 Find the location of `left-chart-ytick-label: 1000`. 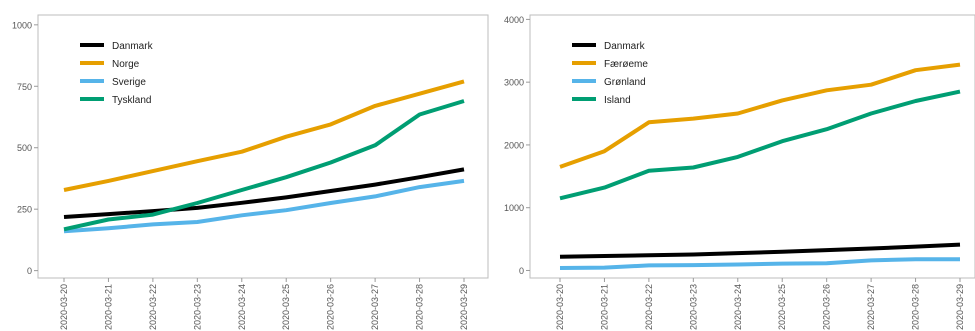

left-chart-ytick-label: 1000 is located at coordinates (22, 25).